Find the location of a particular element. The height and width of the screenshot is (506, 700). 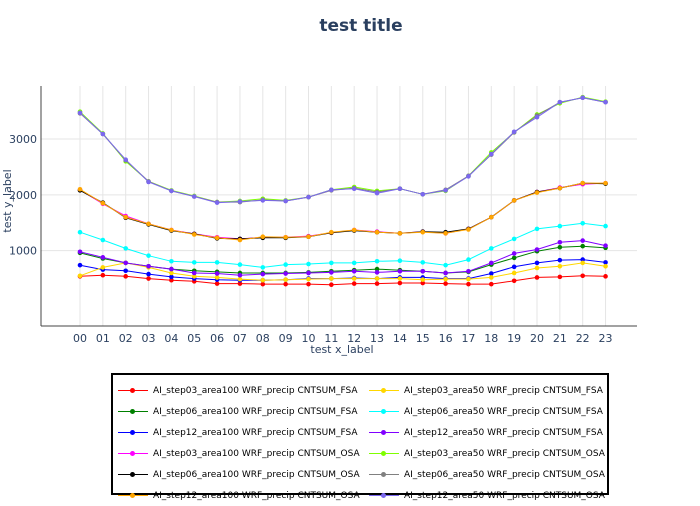

legend-label: AI_step06_area50 WRF_precip CNTSUM_OSA is located at coordinates (504, 474).